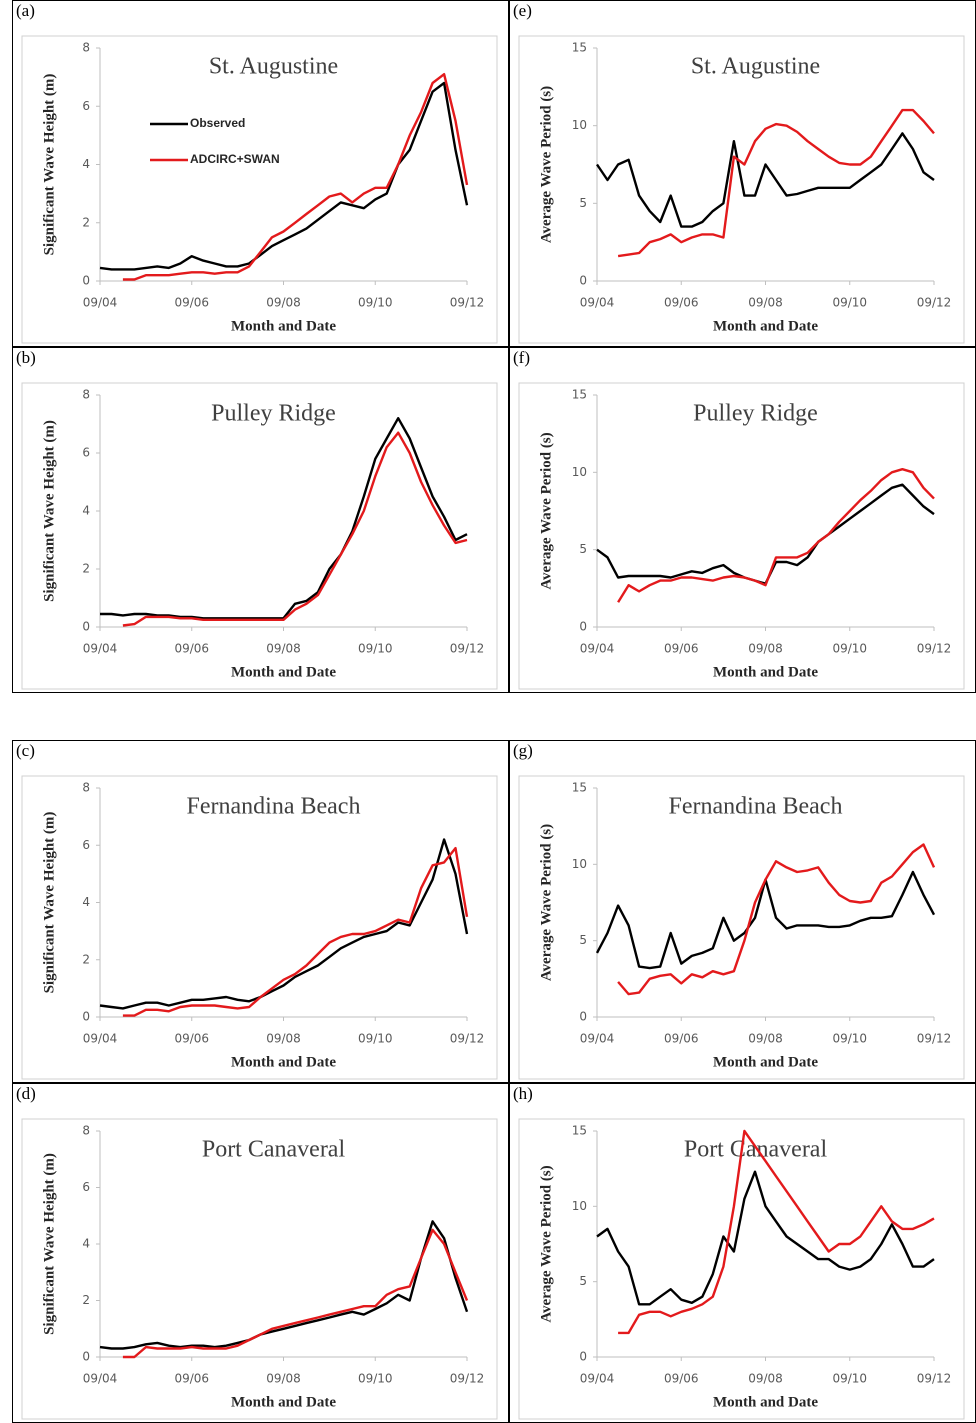 The width and height of the screenshot is (976, 1423). I want to click on panel-label: (b), so click(26, 357).